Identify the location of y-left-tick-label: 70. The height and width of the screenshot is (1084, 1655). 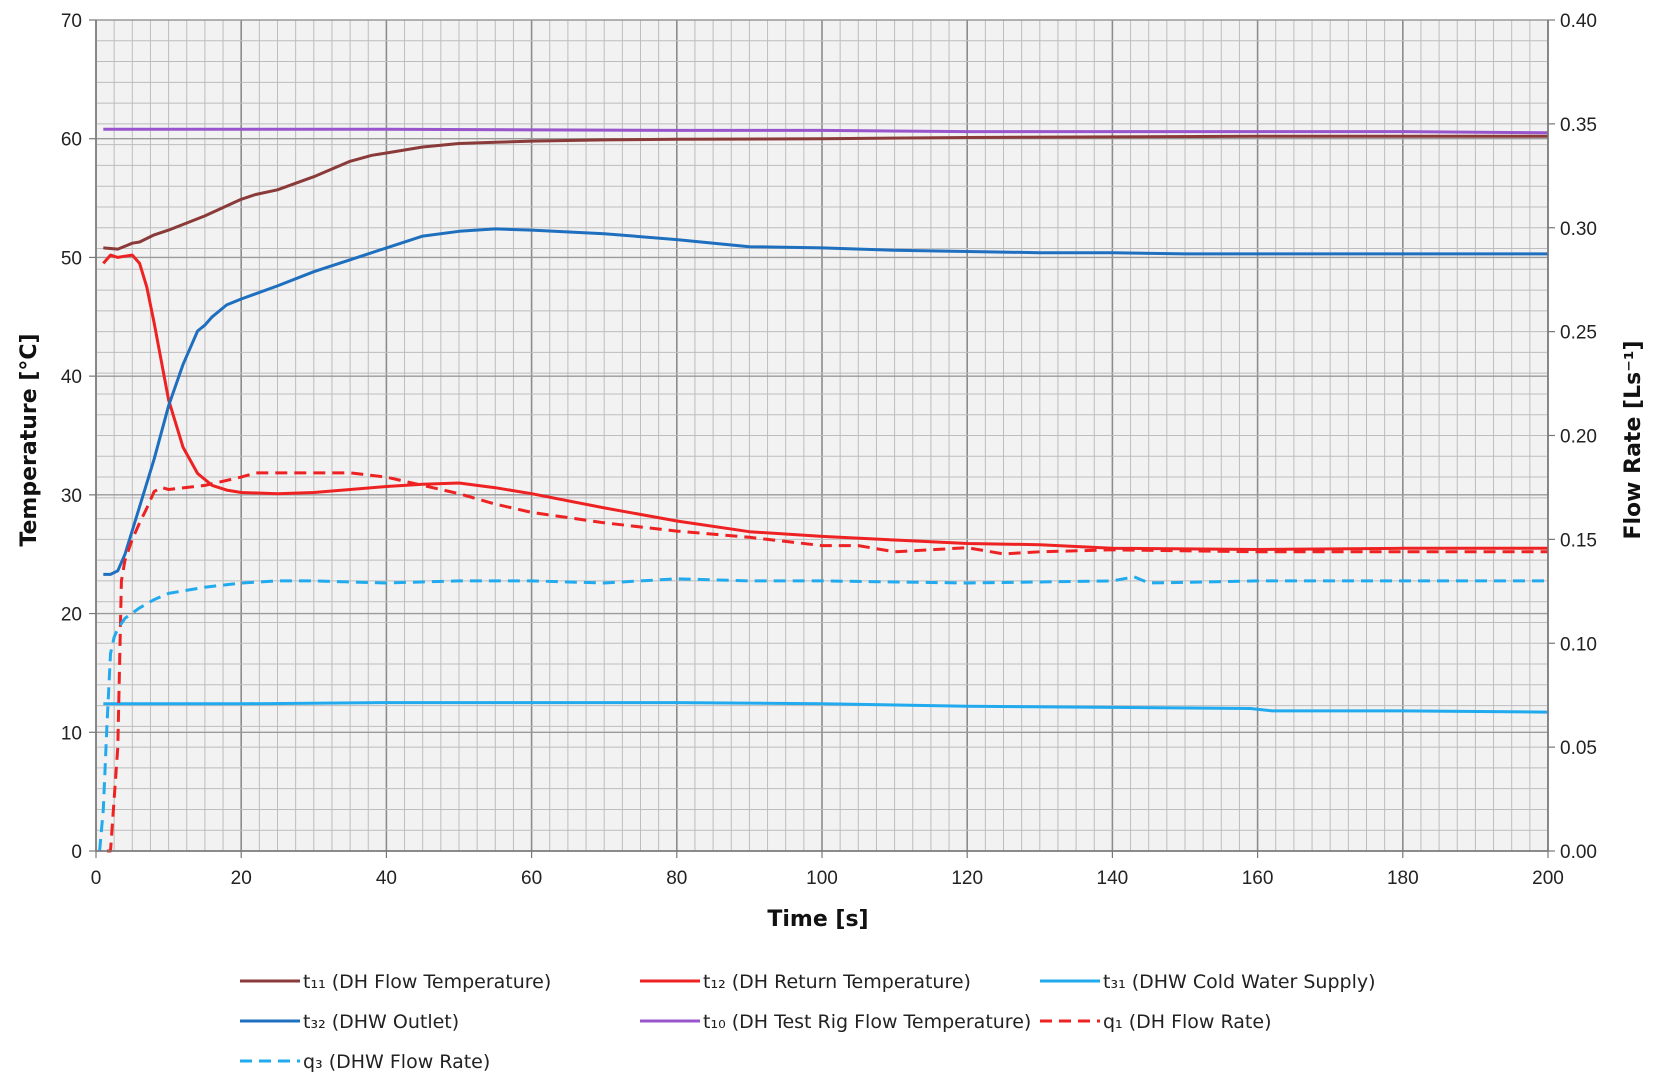
(71, 21).